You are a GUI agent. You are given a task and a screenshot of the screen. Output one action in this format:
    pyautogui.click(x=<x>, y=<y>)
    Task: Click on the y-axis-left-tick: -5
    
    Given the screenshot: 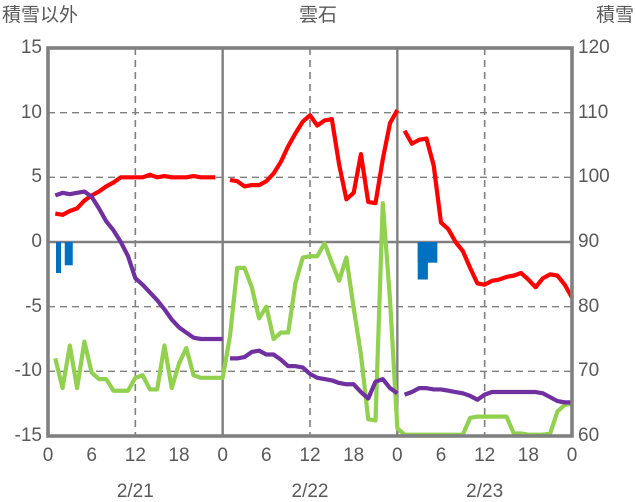 What is the action you would take?
    pyautogui.click(x=33, y=306)
    